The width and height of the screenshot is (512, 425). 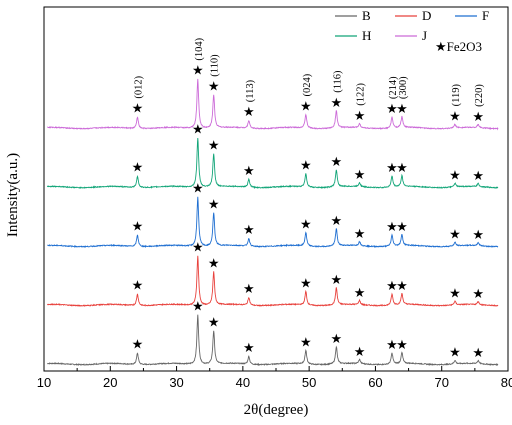 I want to click on series-line-F, so click(x=273, y=222).